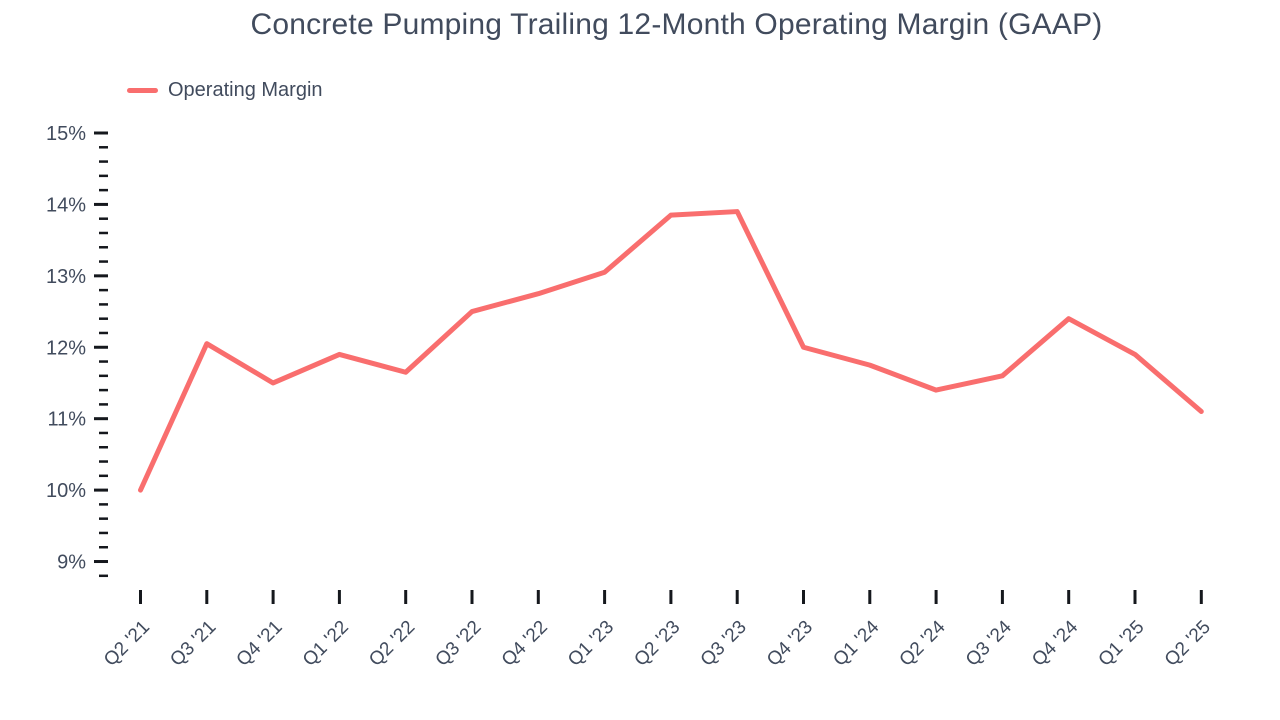 The height and width of the screenshot is (720, 1280). Describe the element at coordinates (260, 644) in the screenshot. I see `x-axis-label: Q4 '21` at that location.